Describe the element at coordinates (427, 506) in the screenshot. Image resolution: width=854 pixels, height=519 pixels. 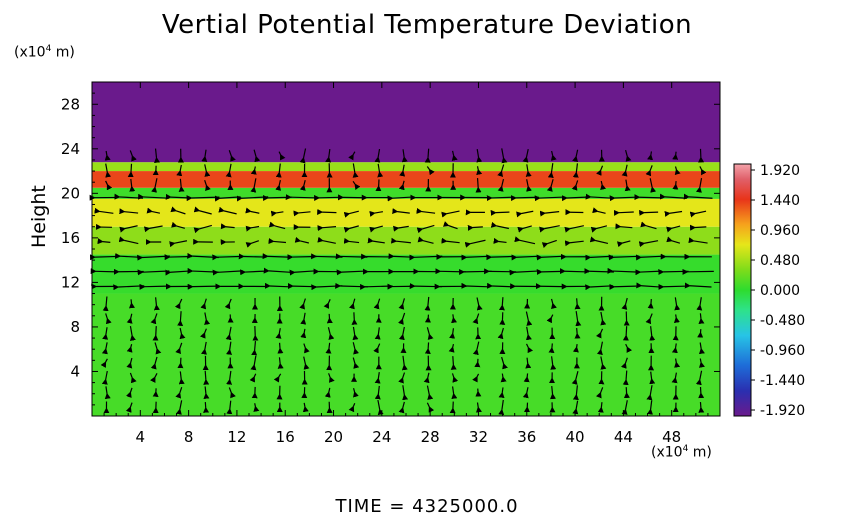
I see `time-footer: TIME = 4325000.0` at that location.